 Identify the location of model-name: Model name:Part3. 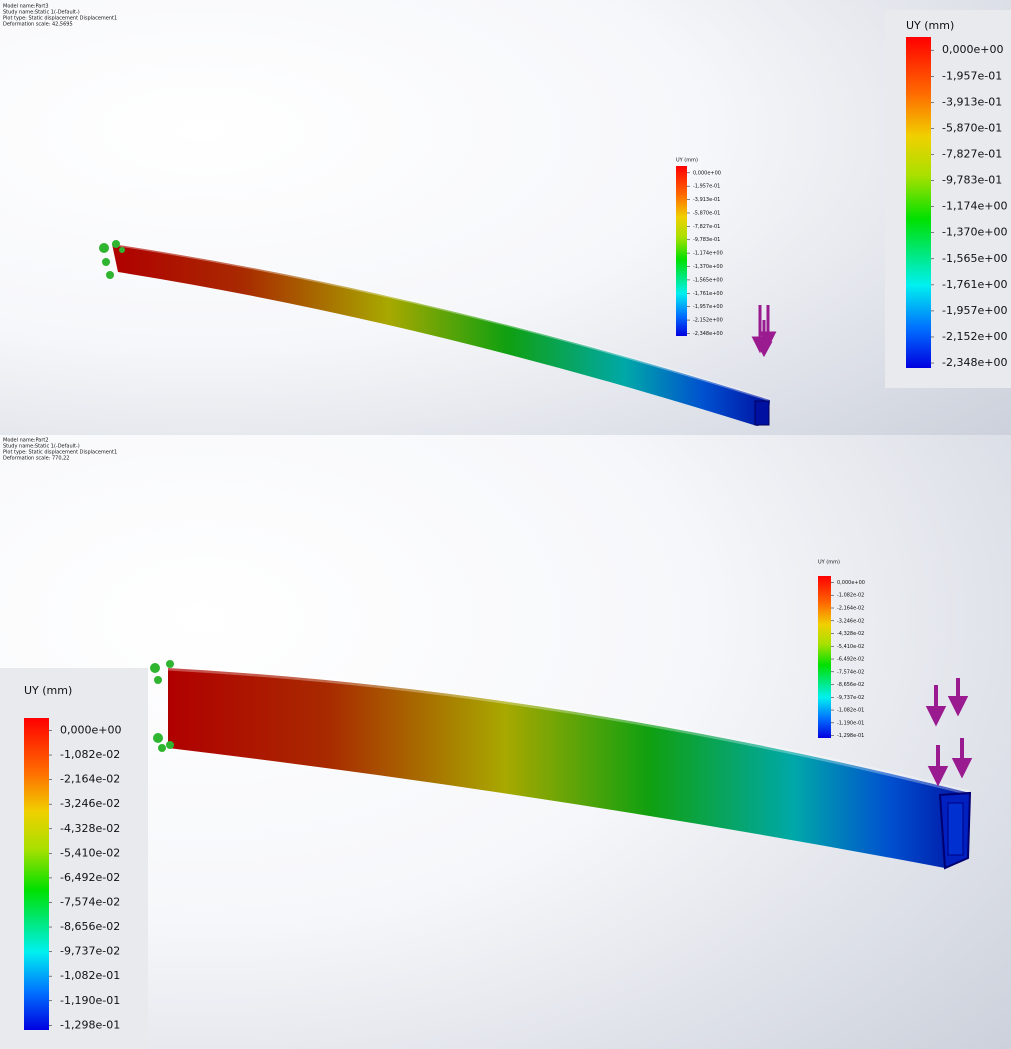
(26, 7).